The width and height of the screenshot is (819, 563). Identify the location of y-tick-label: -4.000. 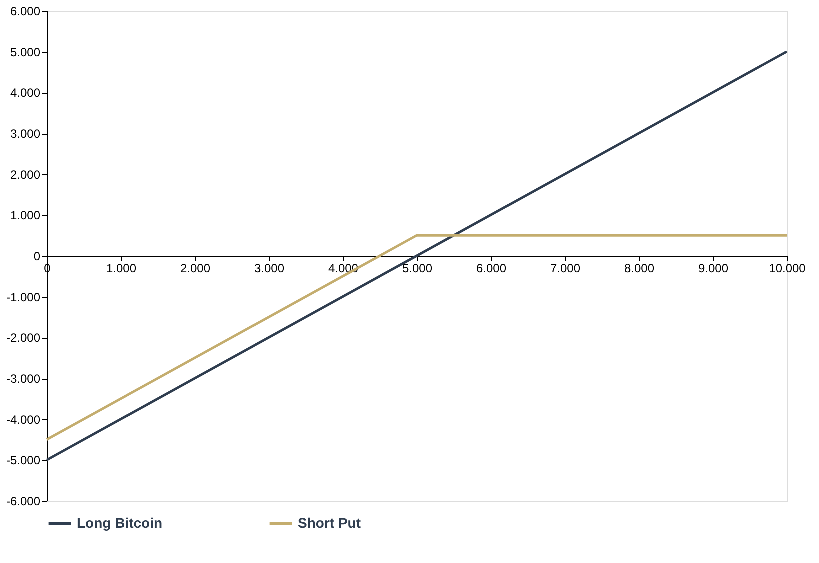
(23, 419).